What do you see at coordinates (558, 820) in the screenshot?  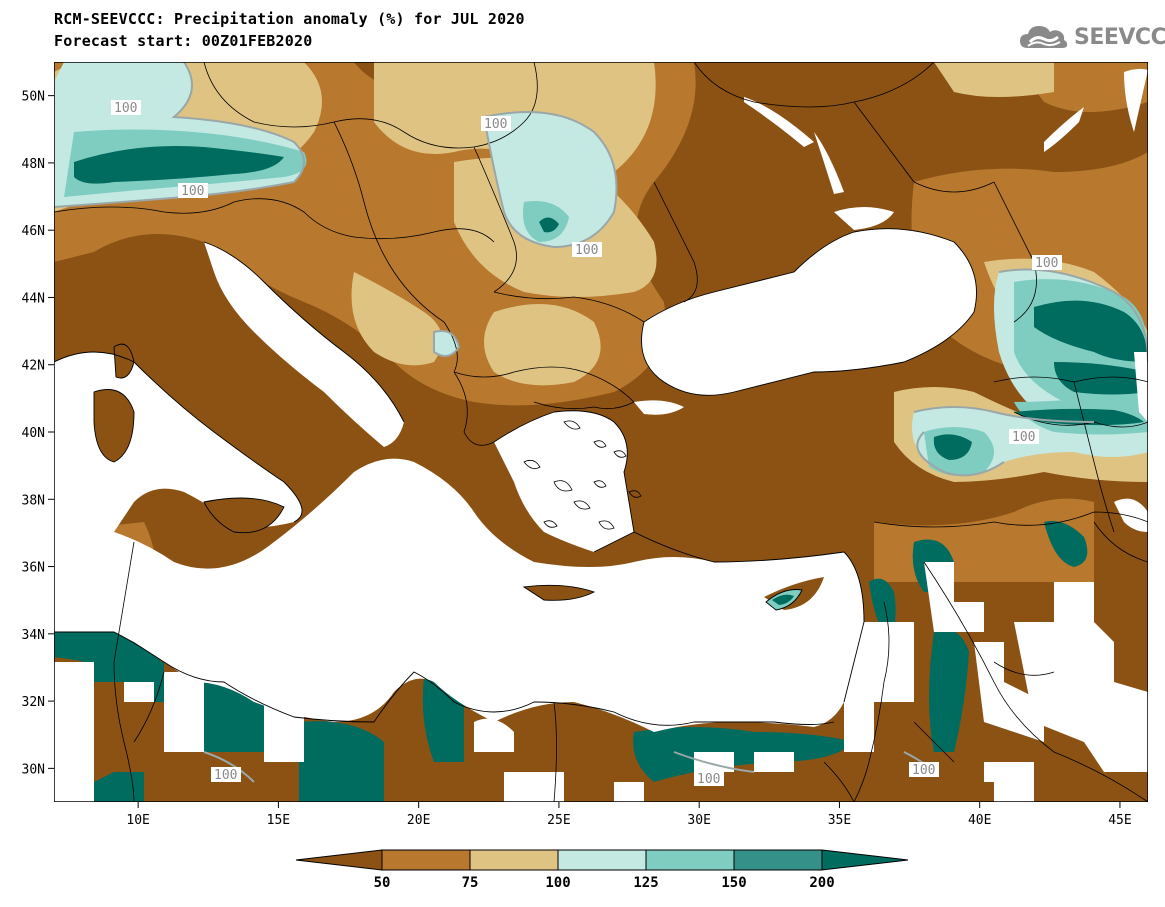 I see `lon-tick-label: 25E` at bounding box center [558, 820].